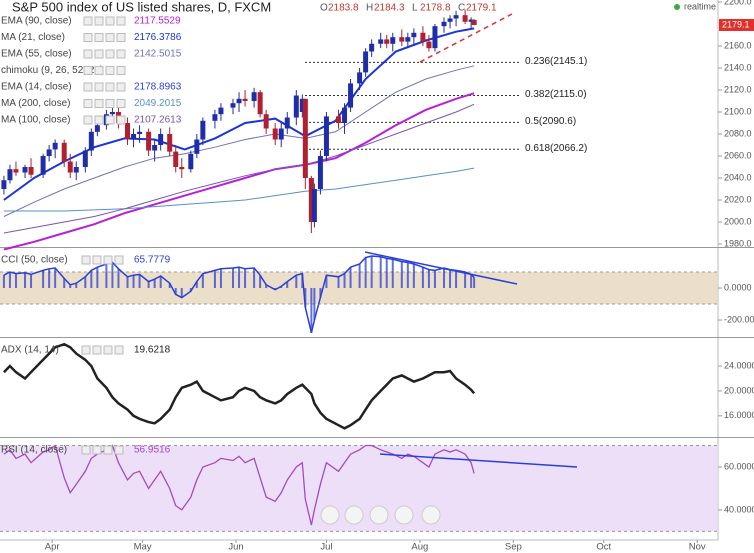  Describe the element at coordinates (52, 547) in the screenshot. I see `x-tick-label: Apr` at that location.